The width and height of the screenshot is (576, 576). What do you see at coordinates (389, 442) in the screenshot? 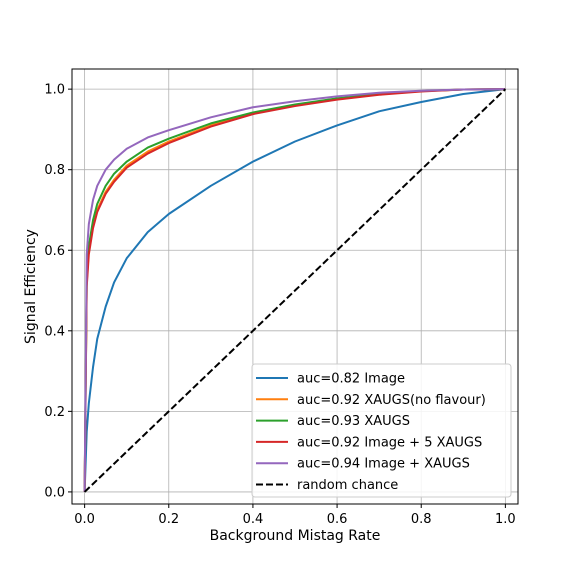
I see `legend-label-3: auc=0.92 Image + 5 XAUGS` at bounding box center [389, 442].